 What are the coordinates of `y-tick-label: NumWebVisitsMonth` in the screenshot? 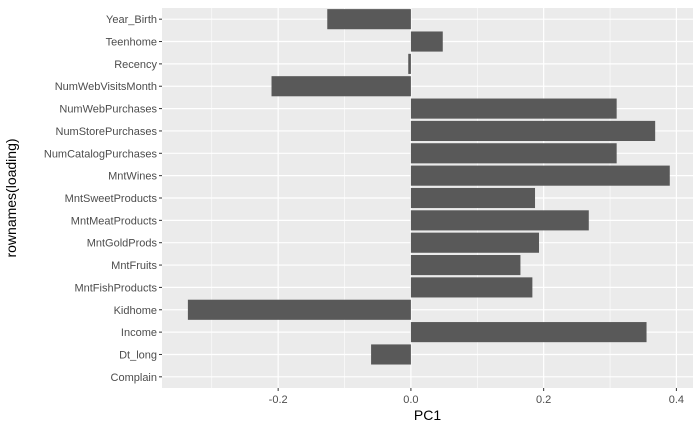 It's located at (106, 87).